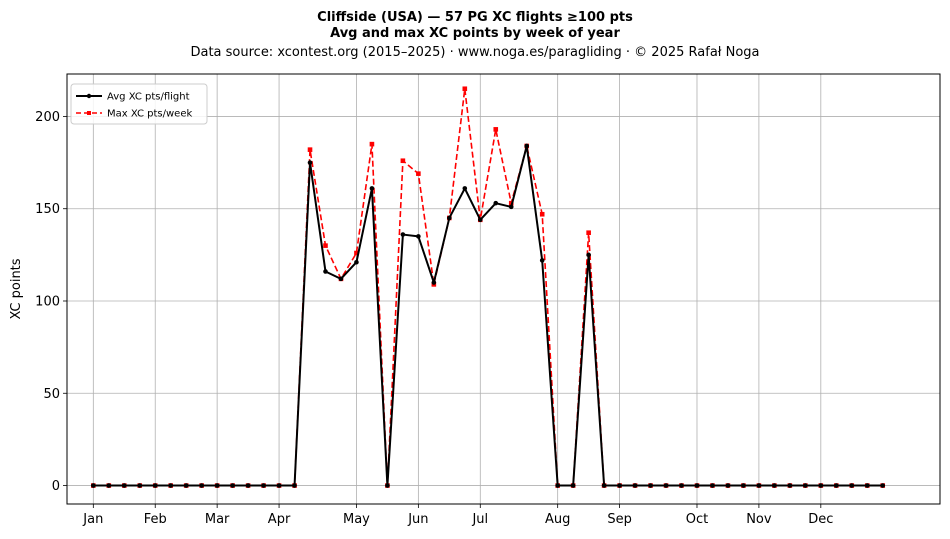 This screenshot has width=950, height=539. What do you see at coordinates (148, 97) in the screenshot?
I see `legend-avg-label: Avg XC pts/flight` at bounding box center [148, 97].